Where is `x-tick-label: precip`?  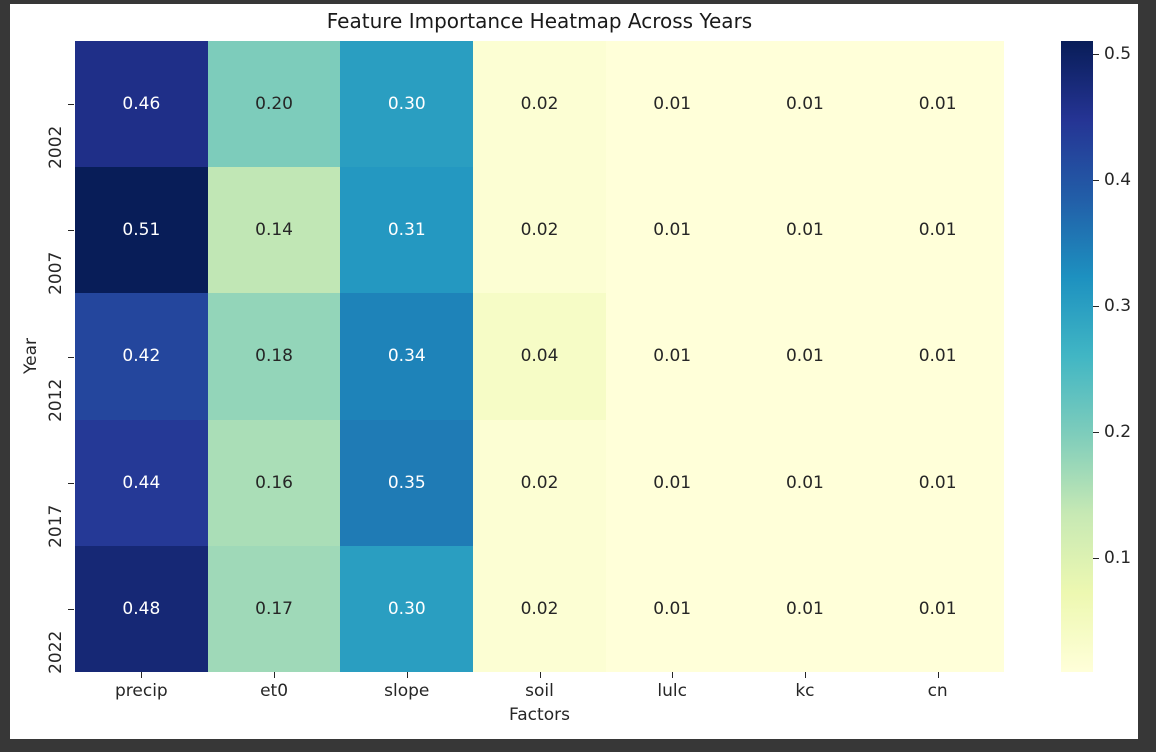 x-tick-label: precip is located at coordinates (141, 691).